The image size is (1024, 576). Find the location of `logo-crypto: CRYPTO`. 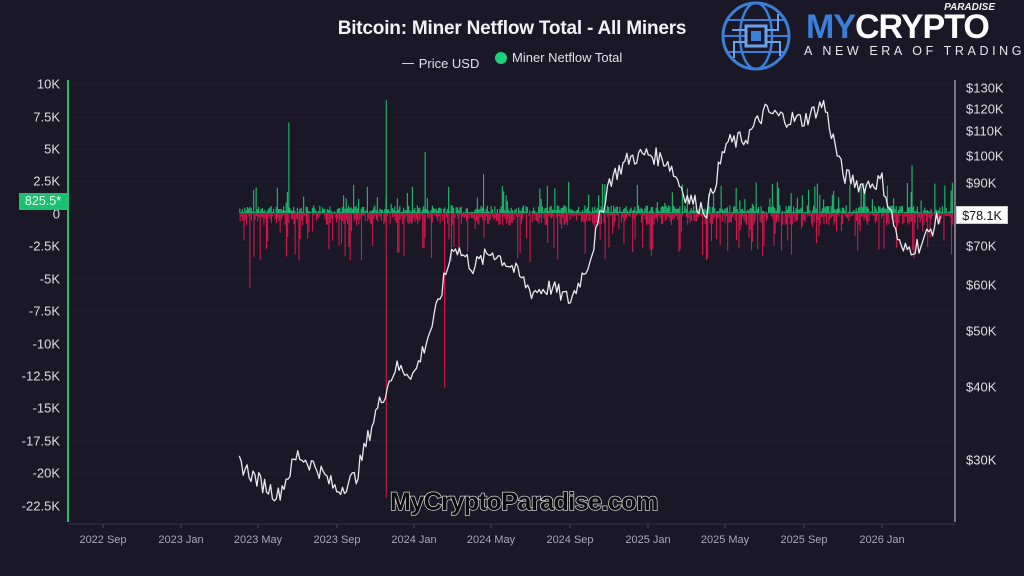

logo-crypto: CRYPTO is located at coordinates (922, 27).